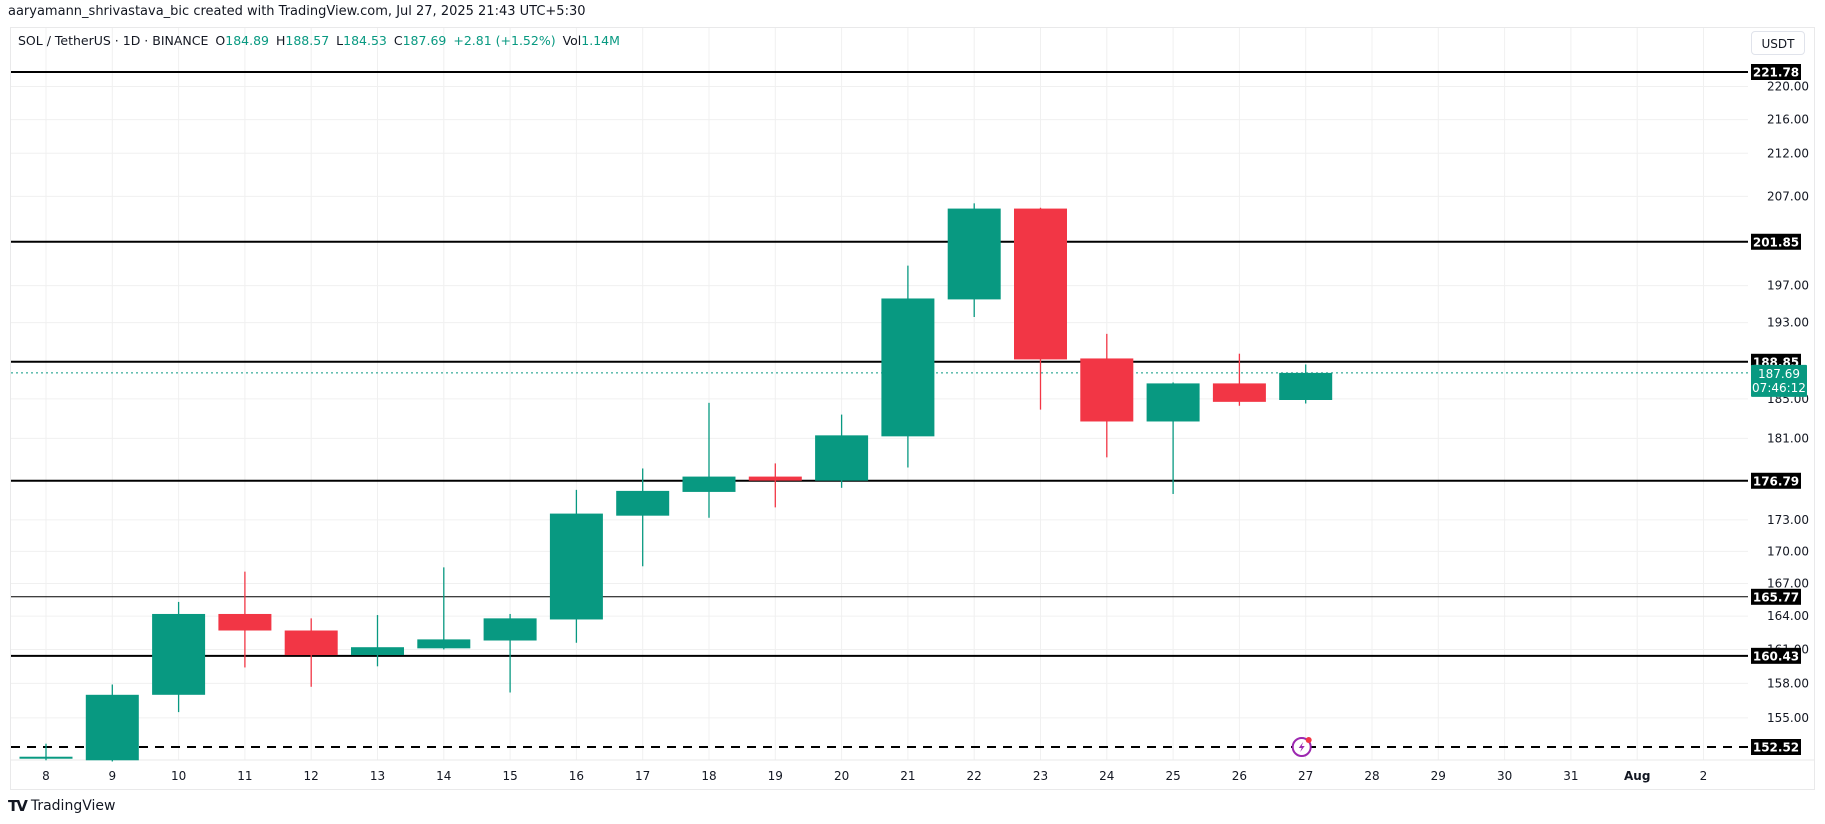  I want to click on time-axis-label: 8, so click(46, 776).